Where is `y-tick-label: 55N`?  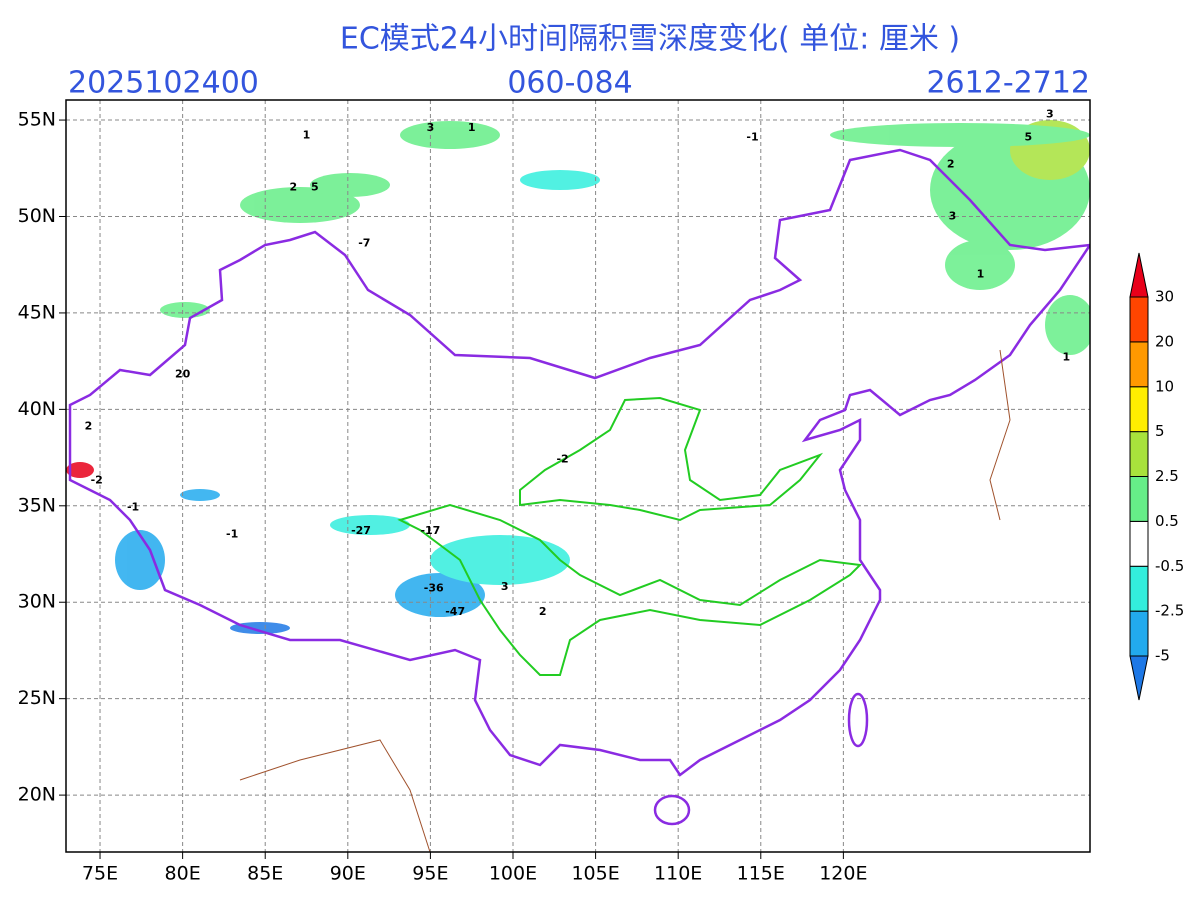 y-tick-label: 55N is located at coordinates (37, 120).